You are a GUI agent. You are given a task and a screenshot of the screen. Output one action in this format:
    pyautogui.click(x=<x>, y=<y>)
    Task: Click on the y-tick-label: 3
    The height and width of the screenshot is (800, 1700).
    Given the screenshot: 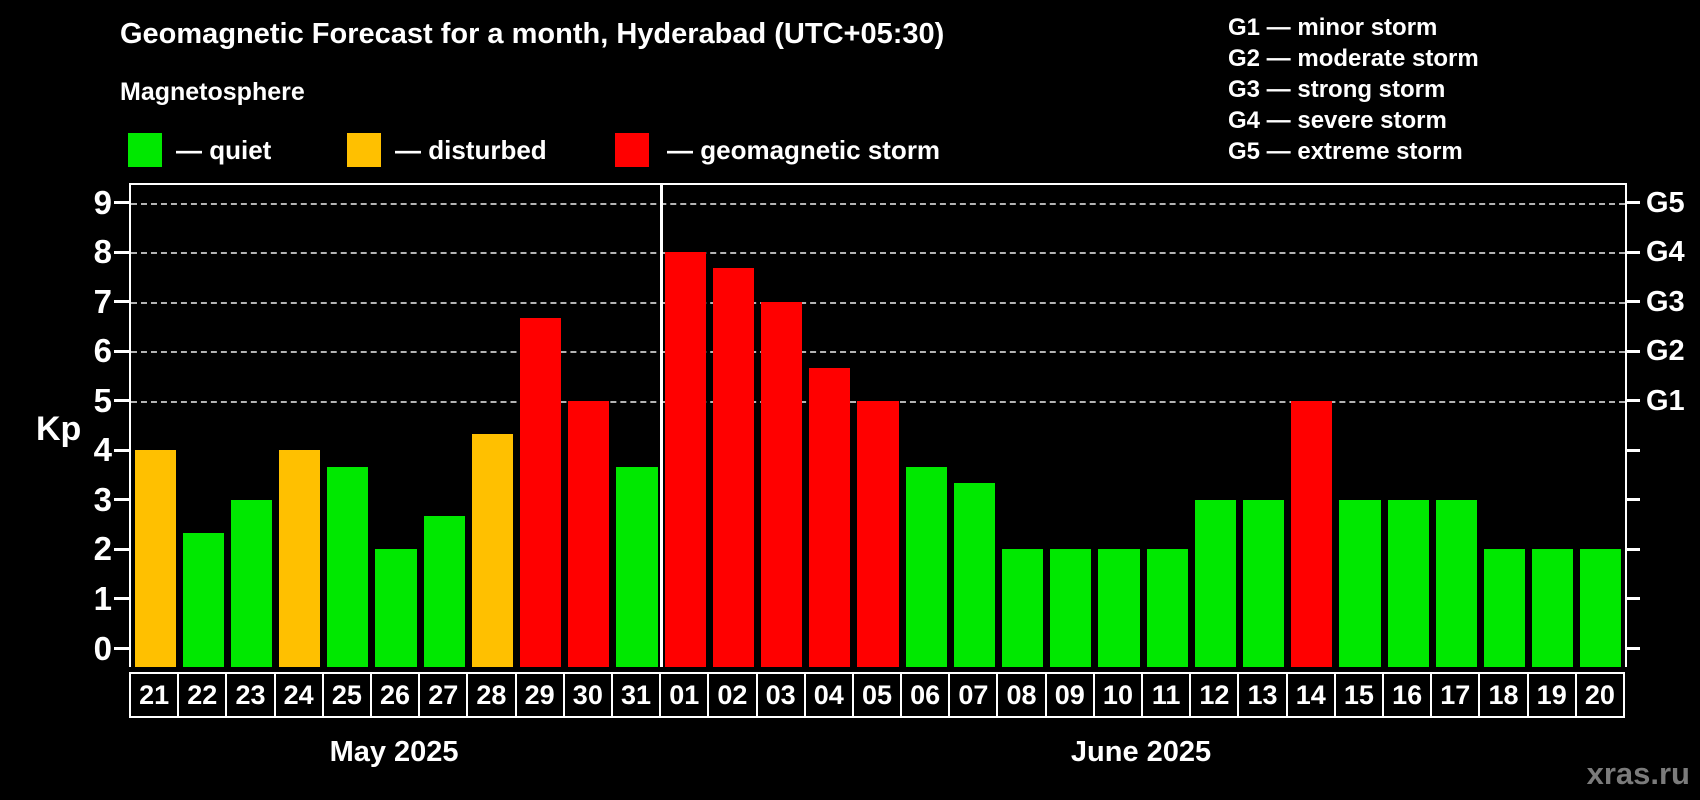 What is the action you would take?
    pyautogui.click(x=102, y=499)
    